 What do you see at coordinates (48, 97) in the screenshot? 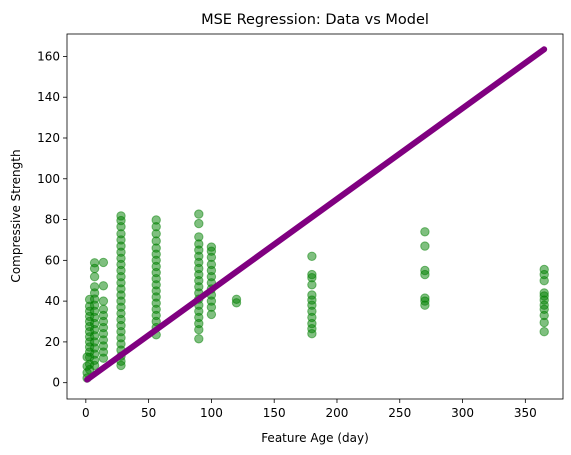
I see `y-tick-label: 140` at bounding box center [48, 97].